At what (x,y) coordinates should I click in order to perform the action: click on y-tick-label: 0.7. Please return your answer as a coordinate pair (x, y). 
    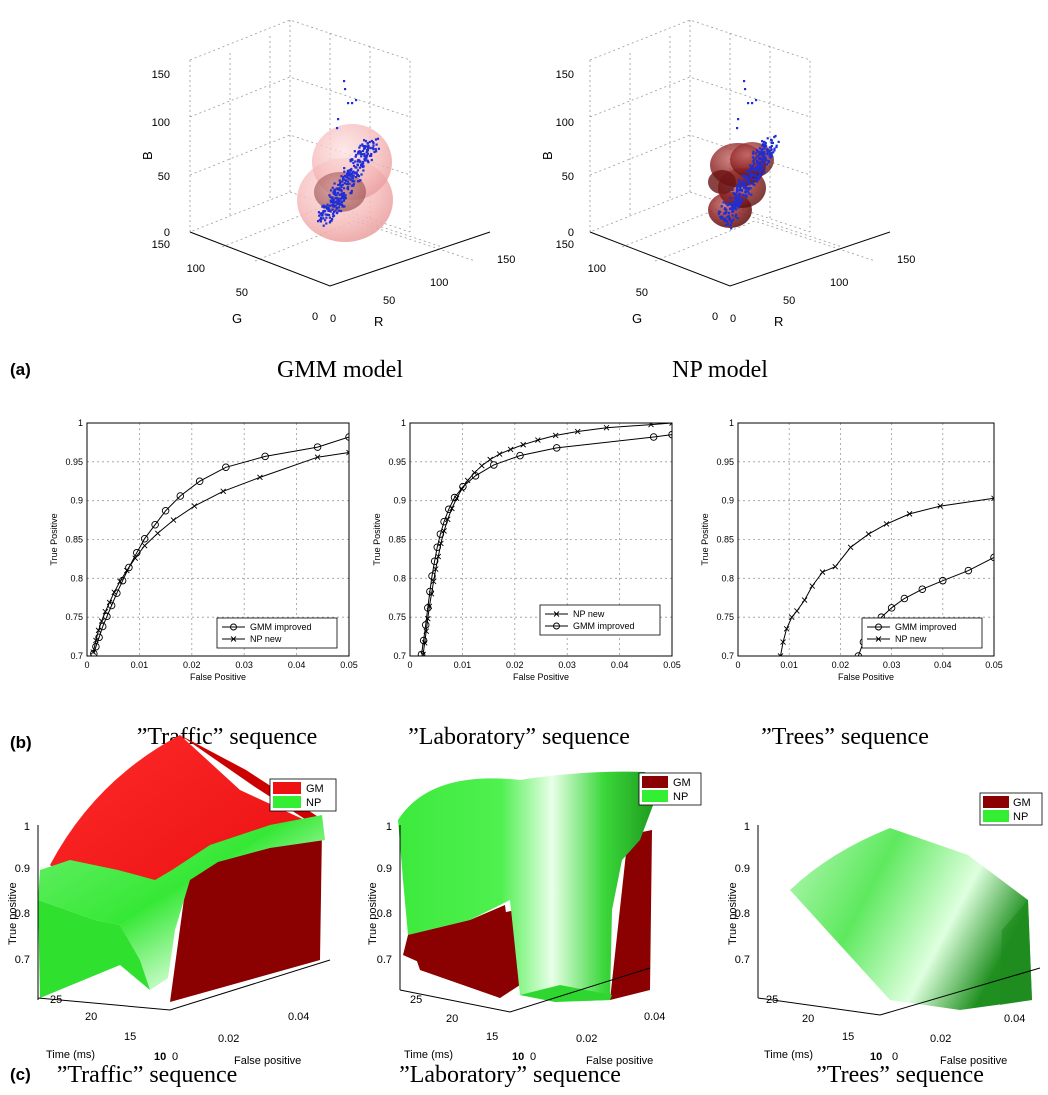
    Looking at the image, I should click on (727, 656).